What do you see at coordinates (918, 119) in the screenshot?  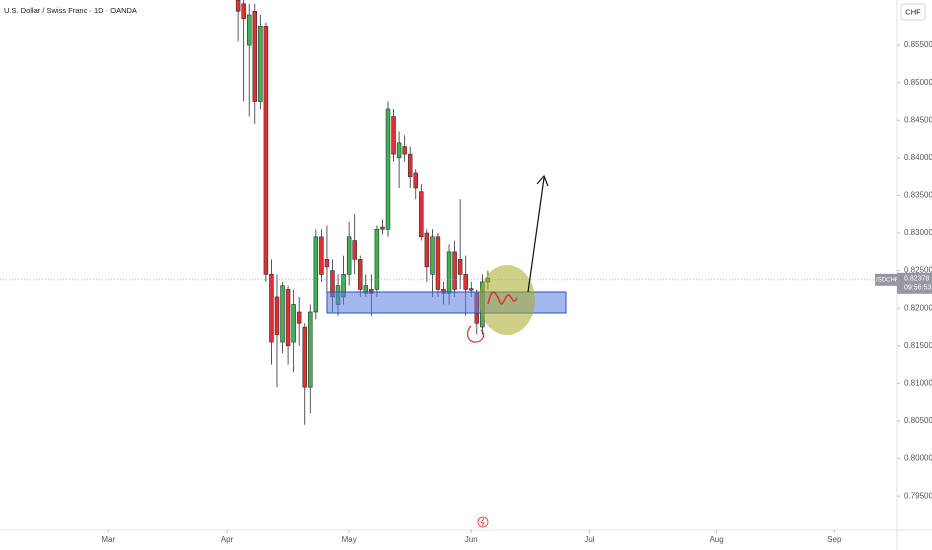 I see `y-tick-label: 0.84500` at bounding box center [918, 119].